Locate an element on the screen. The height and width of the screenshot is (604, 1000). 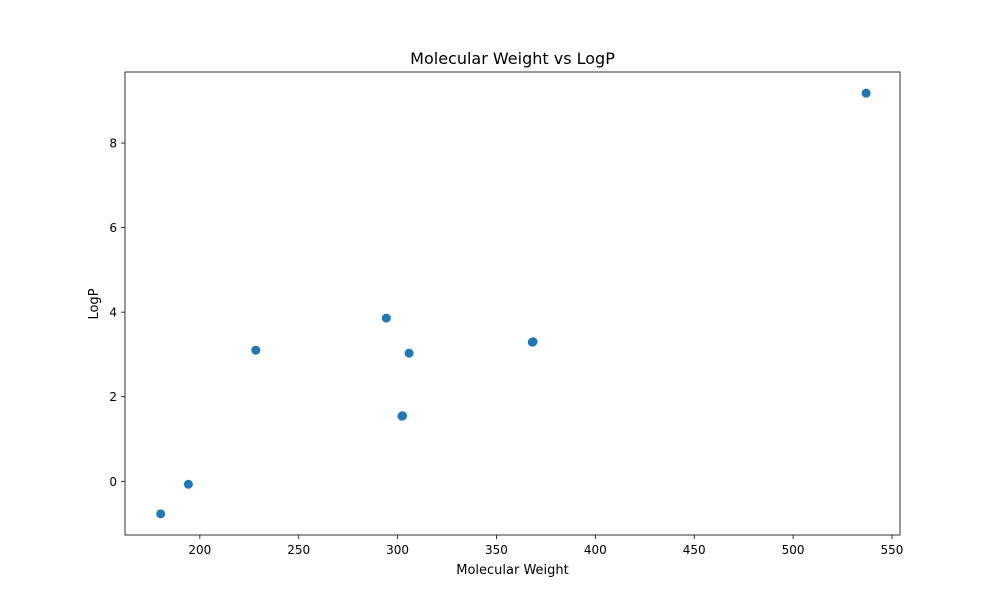
x-tick-label: 500 is located at coordinates (793, 550).